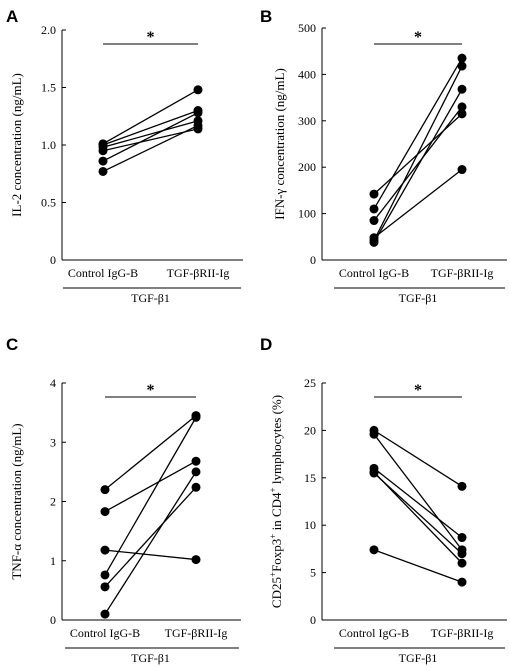 Image resolution: width=510 pixels, height=667 pixels. I want to click on y-axis-title-part: in CD4, so click(276, 513).